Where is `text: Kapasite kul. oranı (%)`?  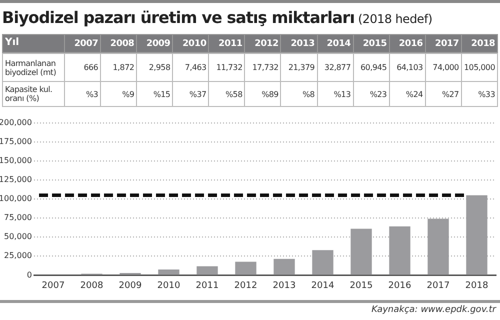 text: Kapasite kul. oranı (%) is located at coordinates (33, 94).